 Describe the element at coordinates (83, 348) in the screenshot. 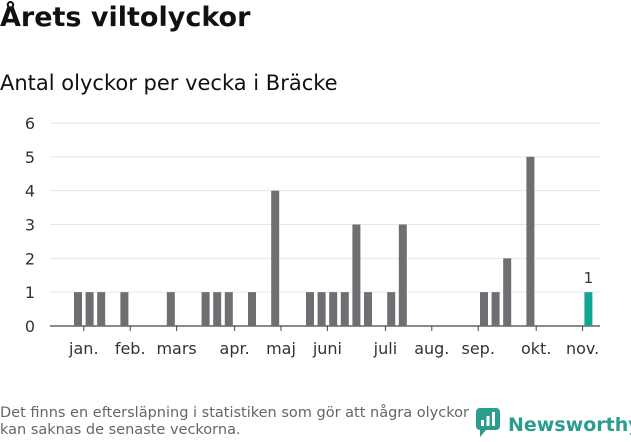

I see `x-tick-label: jan.` at that location.